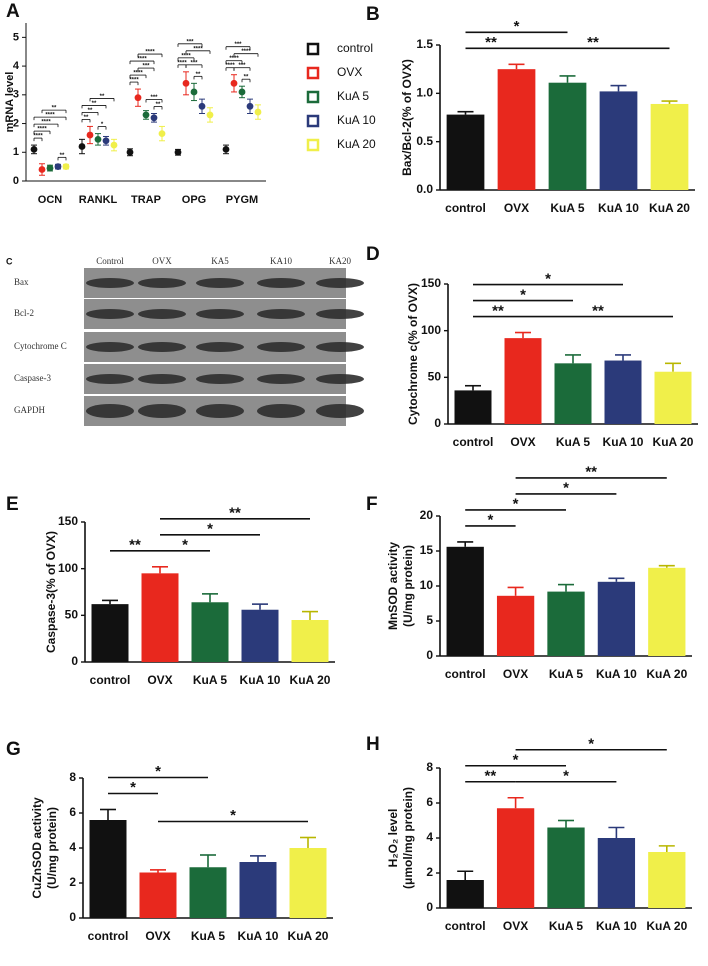 This screenshot has height=966, width=708. What do you see at coordinates (373, 14) in the screenshot?
I see `panel-letter: B` at bounding box center [373, 14].